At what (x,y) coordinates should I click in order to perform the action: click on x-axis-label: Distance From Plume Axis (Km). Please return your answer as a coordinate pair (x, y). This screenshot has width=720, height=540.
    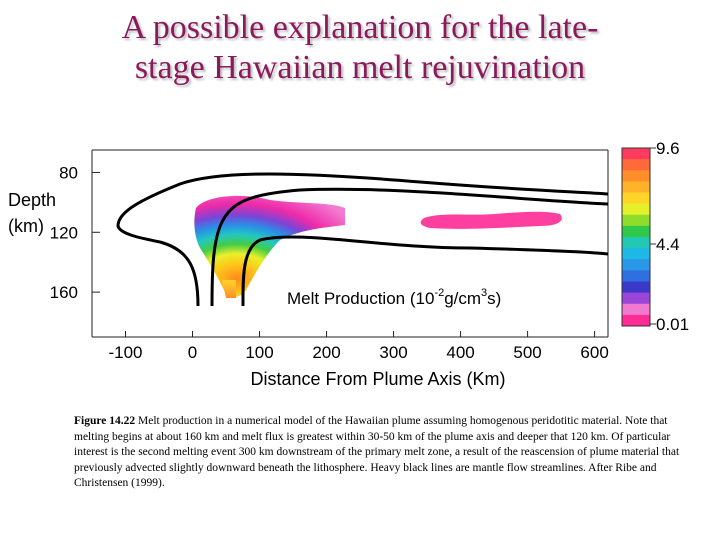
    Looking at the image, I should click on (377, 379).